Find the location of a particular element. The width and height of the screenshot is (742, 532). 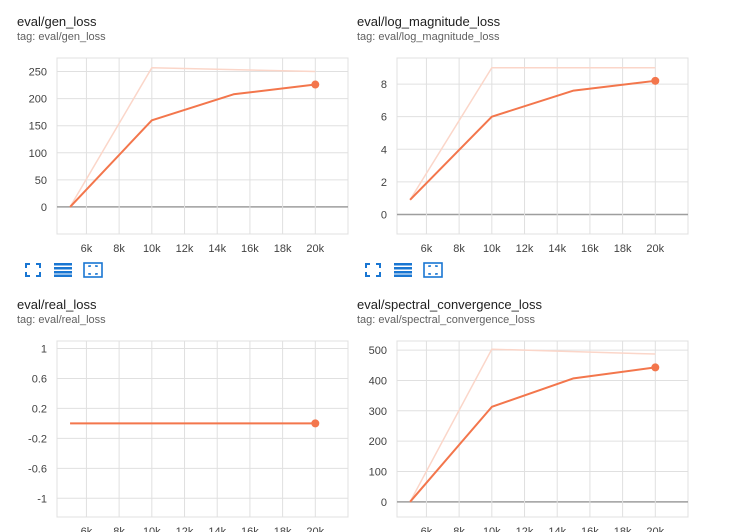

y-tick-label: 2 is located at coordinates (384, 183).